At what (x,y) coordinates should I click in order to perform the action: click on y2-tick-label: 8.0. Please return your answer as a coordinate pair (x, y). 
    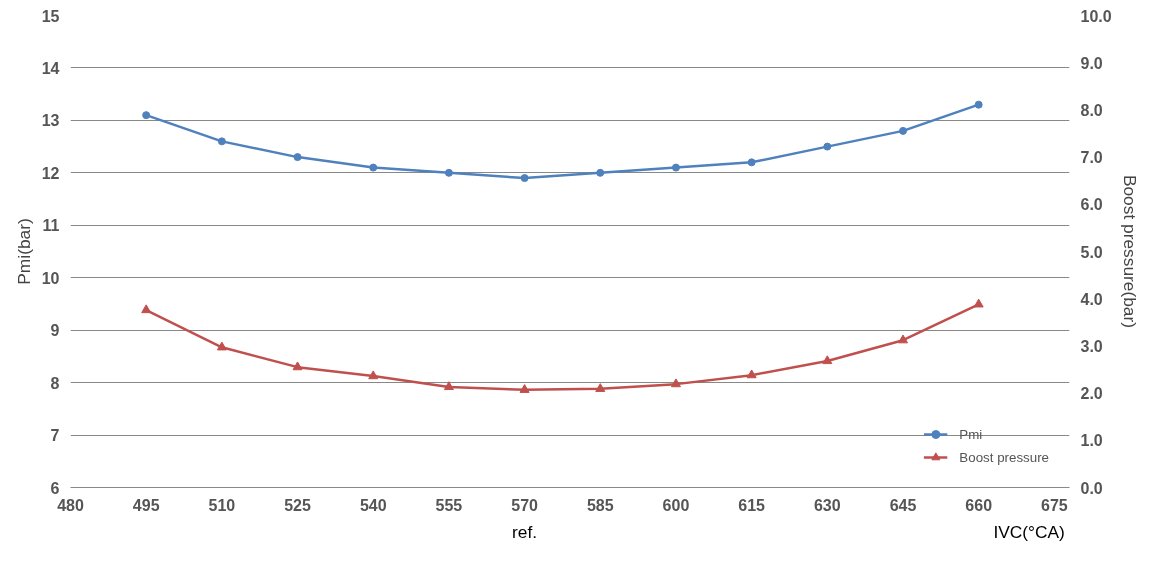
    Looking at the image, I should click on (1091, 110).